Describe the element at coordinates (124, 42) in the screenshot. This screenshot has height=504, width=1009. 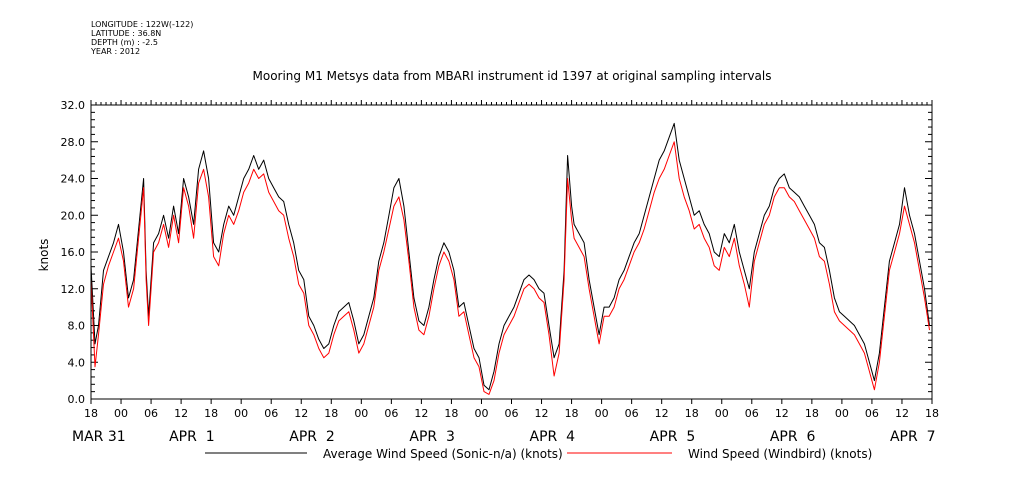
I see `meta-depth: DEPTH (m) : -2.5` at that location.